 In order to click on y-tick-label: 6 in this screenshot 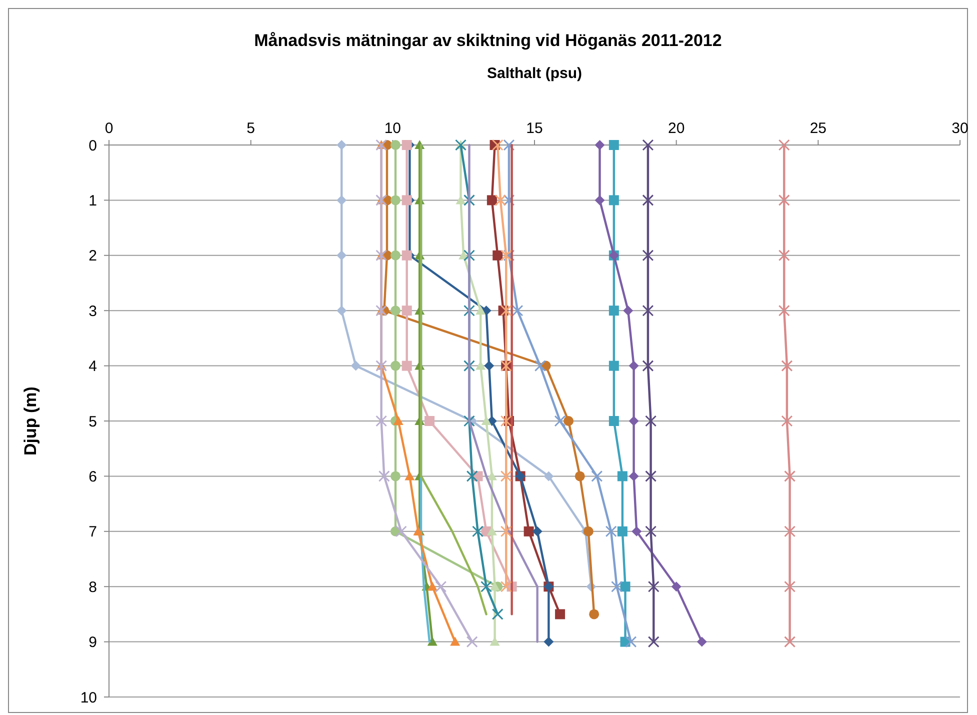, I will do `click(92, 477)`.